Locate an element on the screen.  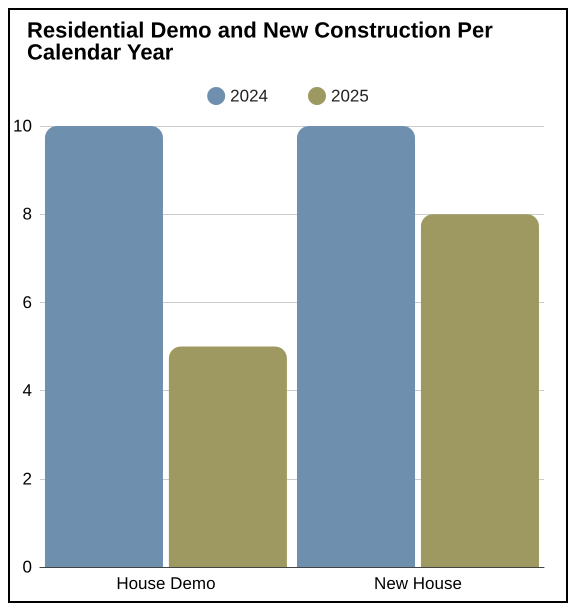
legend-label: 2024 is located at coordinates (249, 96).